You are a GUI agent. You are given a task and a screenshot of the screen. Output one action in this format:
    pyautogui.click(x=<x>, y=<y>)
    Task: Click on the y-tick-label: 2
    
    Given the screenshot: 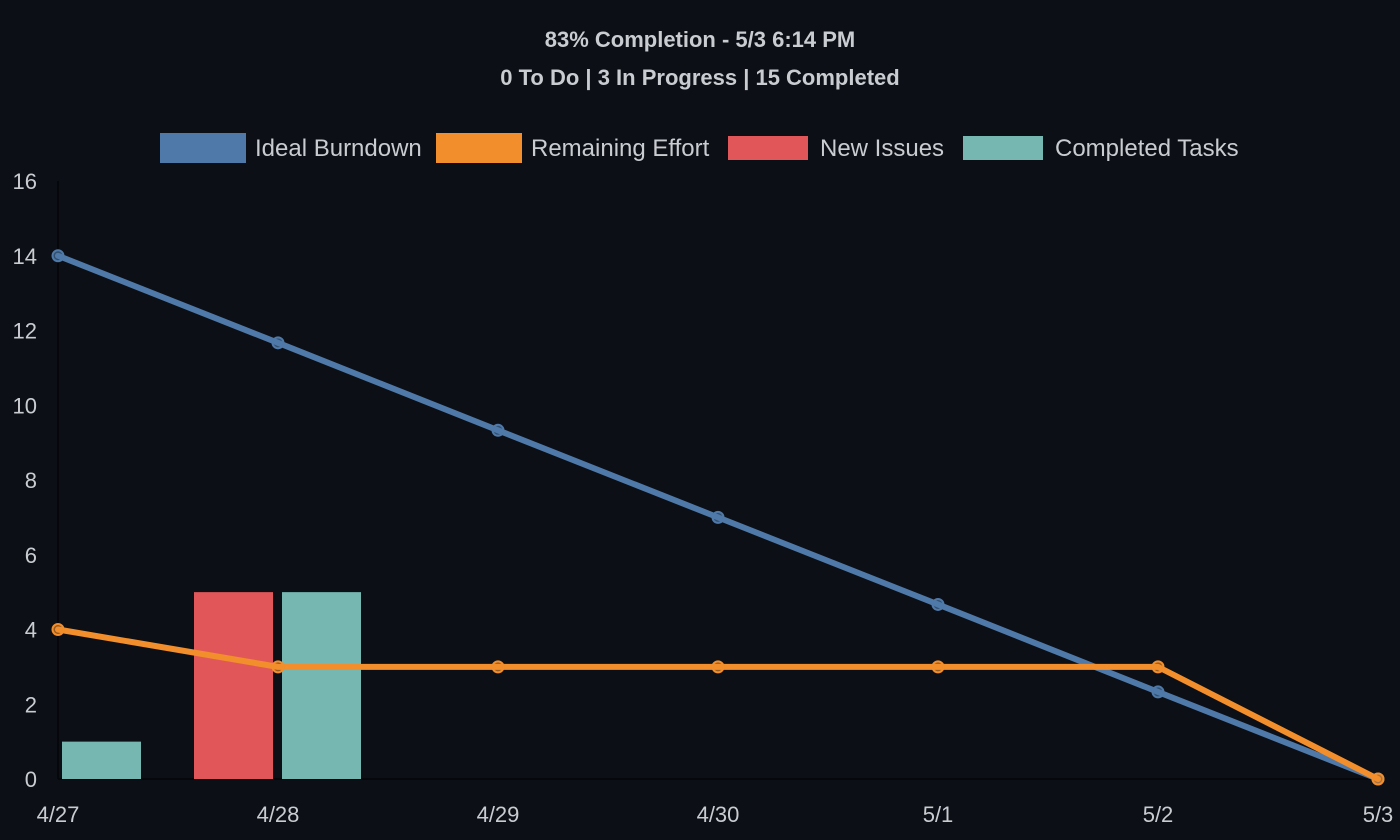 What is the action you would take?
    pyautogui.click(x=31, y=704)
    